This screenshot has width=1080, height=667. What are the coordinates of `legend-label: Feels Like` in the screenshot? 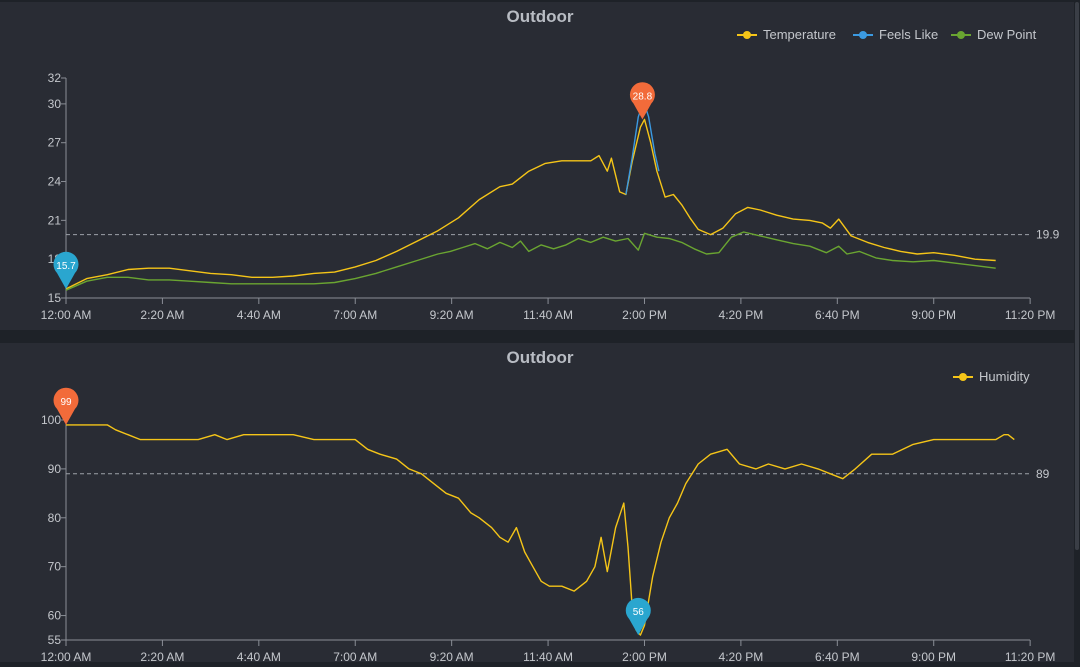 It's located at (908, 34).